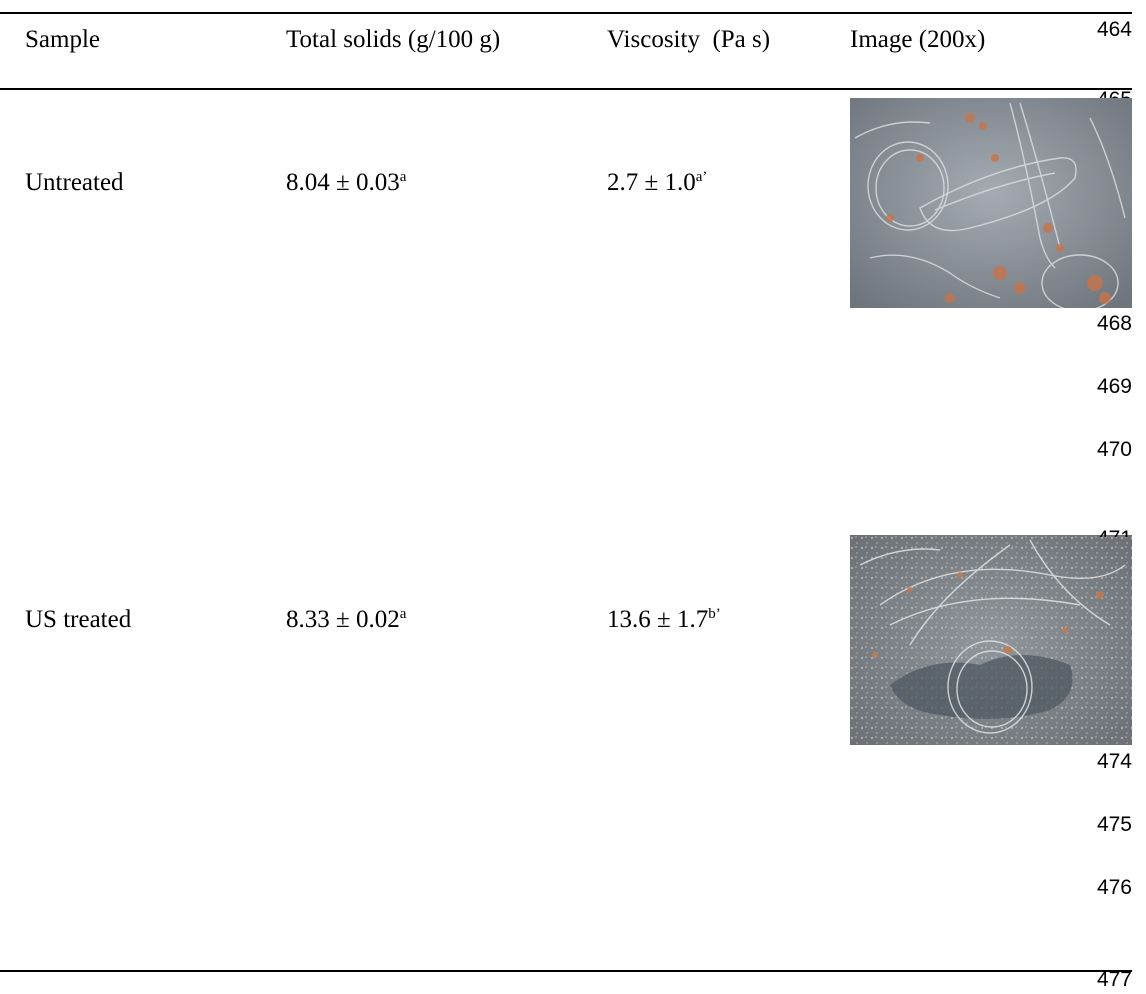 This screenshot has height=994, width=1146. I want to click on table-bottom-rule, so click(566, 971).